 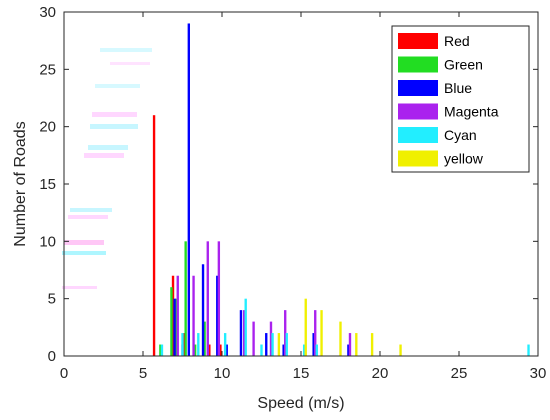 I want to click on legend: Red Green Blue Magenta Cyan yellow, so click(x=460, y=99).